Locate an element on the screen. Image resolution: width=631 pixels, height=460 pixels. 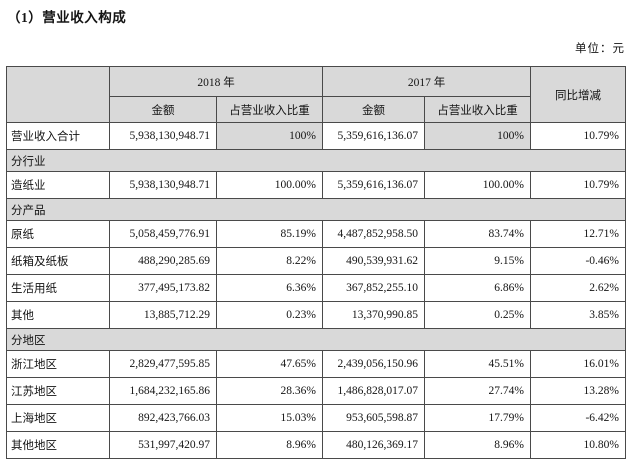
yoy-cell: -0.46% is located at coordinates (578, 261).